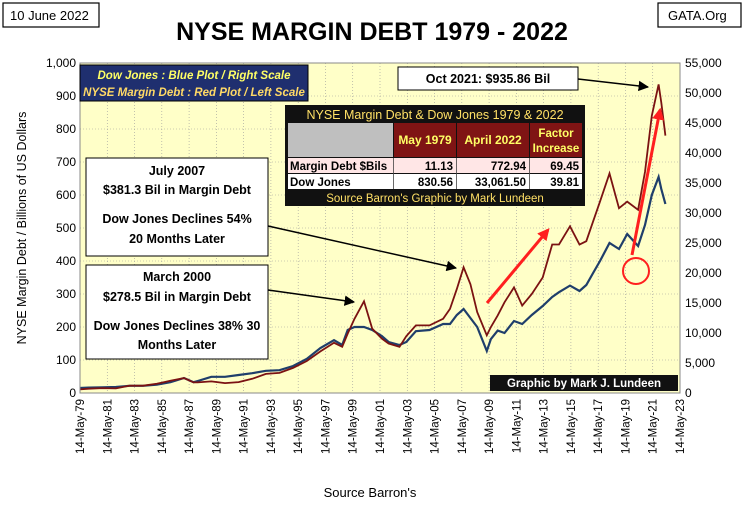 This screenshot has height=513, width=745. I want to click on mar2000-decline-2: Months Later, so click(177, 345).